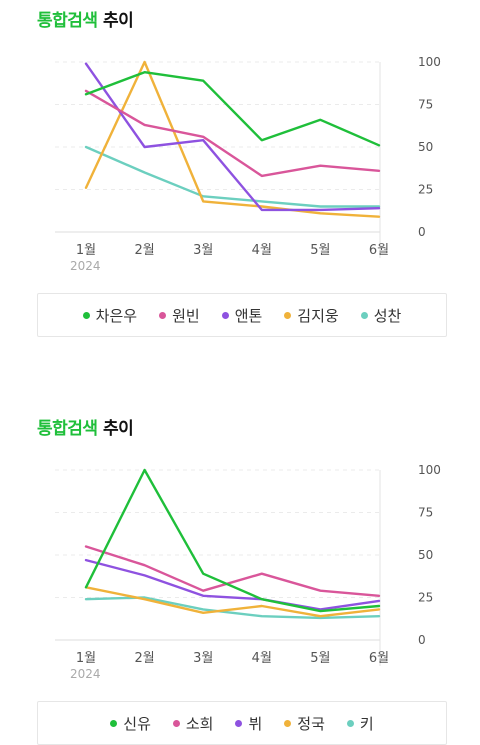 Image resolution: width=480 pixels, height=745 pixels. Describe the element at coordinates (311, 723) in the screenshot. I see `legend-label: 정국` at that location.